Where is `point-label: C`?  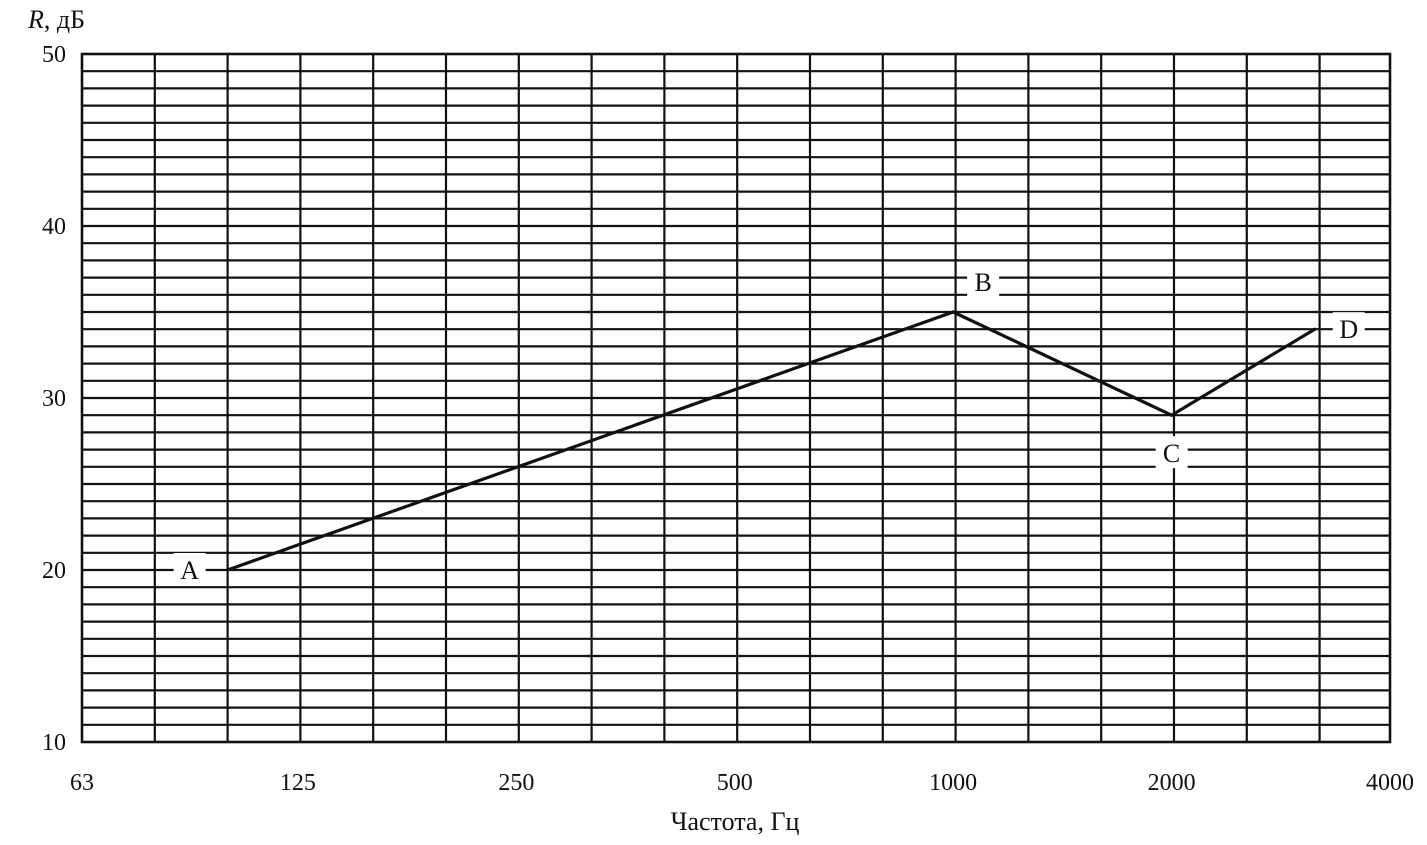
point-label: C is located at coordinates (1171, 453).